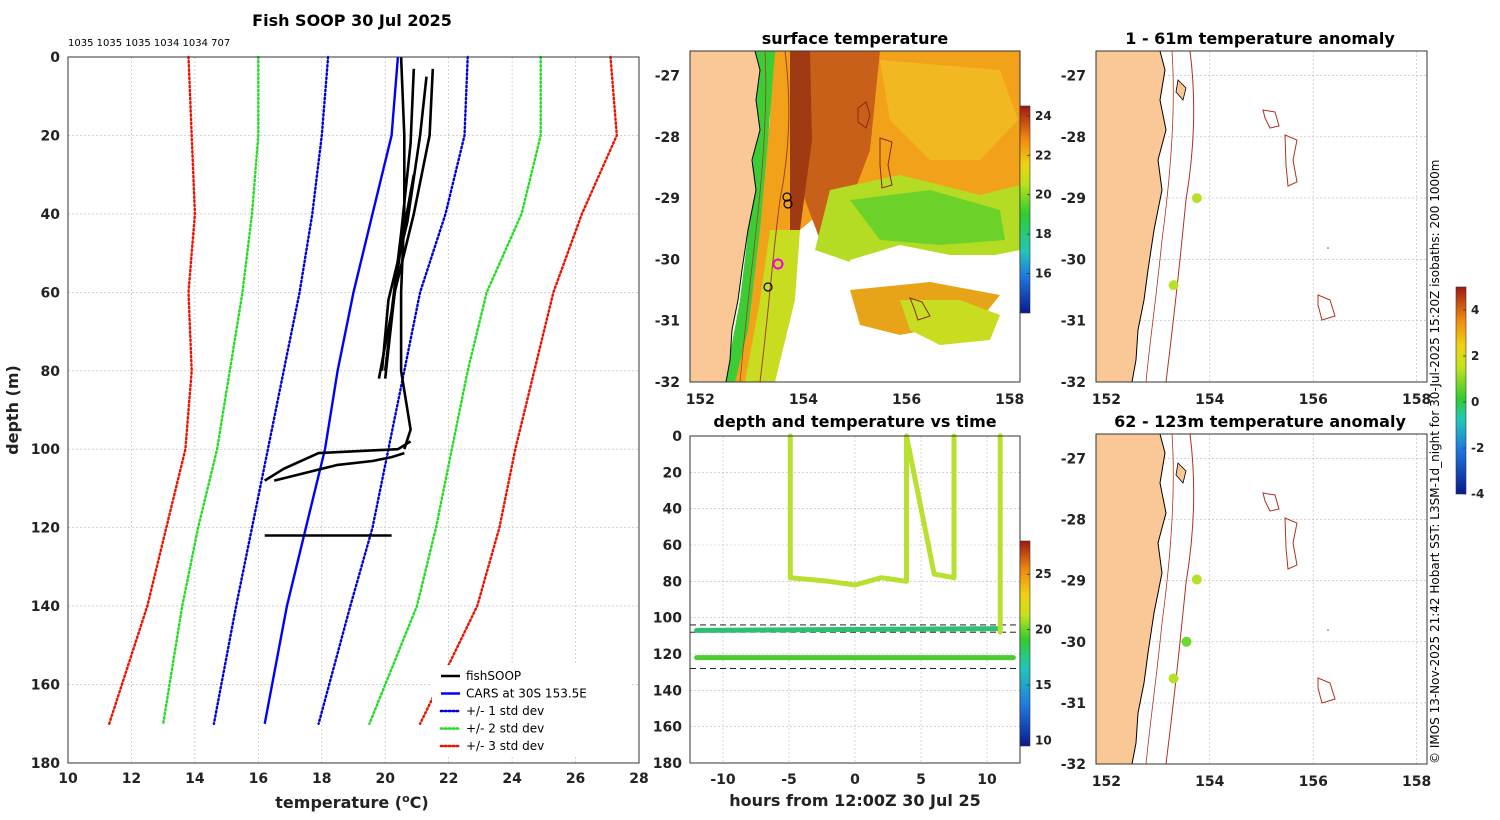  I want to click on profile-x-tick-label: 24, so click(512, 779).